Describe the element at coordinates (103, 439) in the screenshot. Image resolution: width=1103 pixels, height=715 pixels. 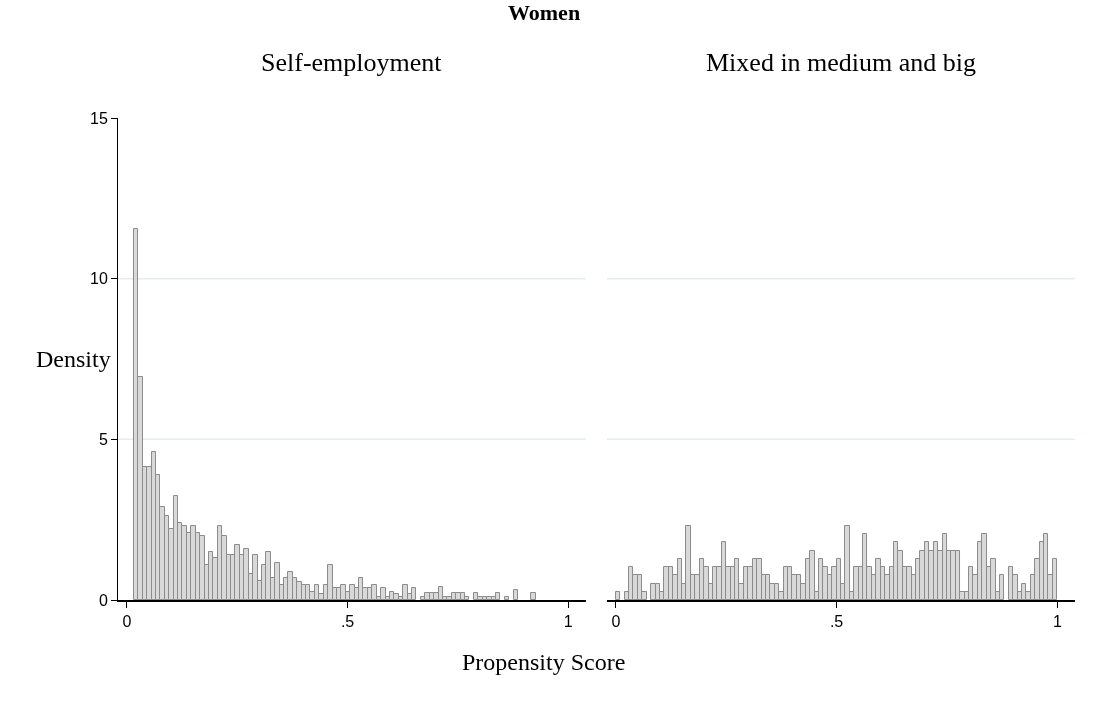
I see `y-tick-label: 5` at that location.